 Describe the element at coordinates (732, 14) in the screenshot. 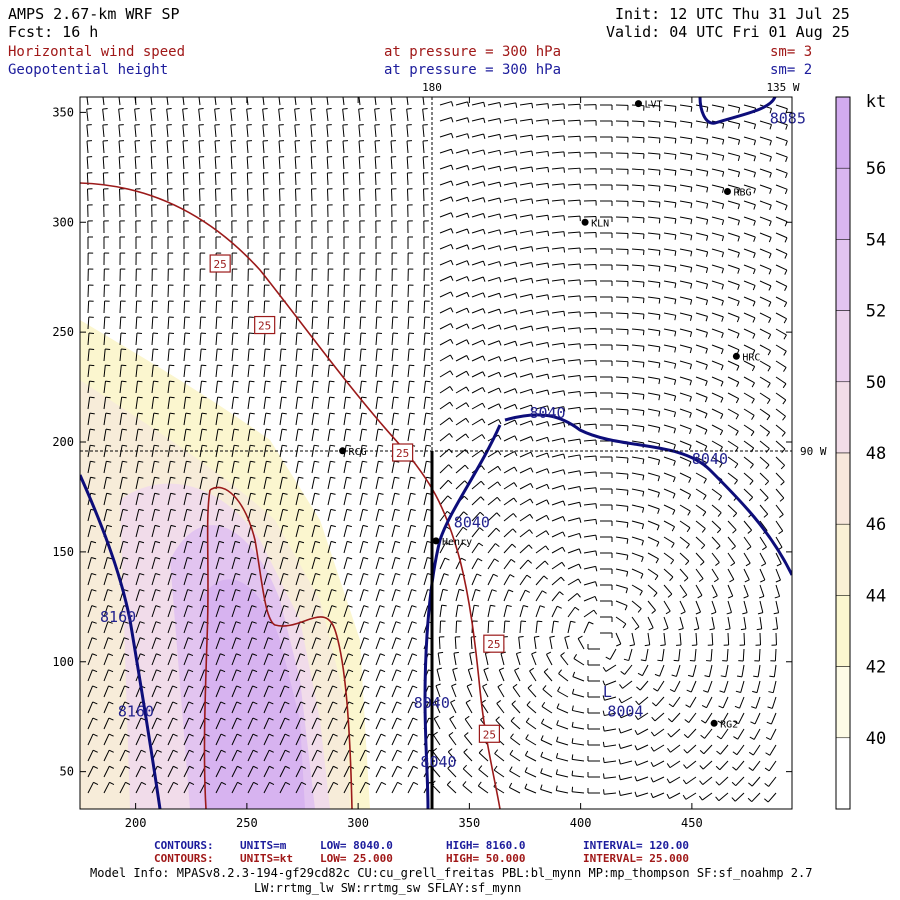

I see `init-time: Init: 12 UTC Thu 31 Jul 25` at that location.